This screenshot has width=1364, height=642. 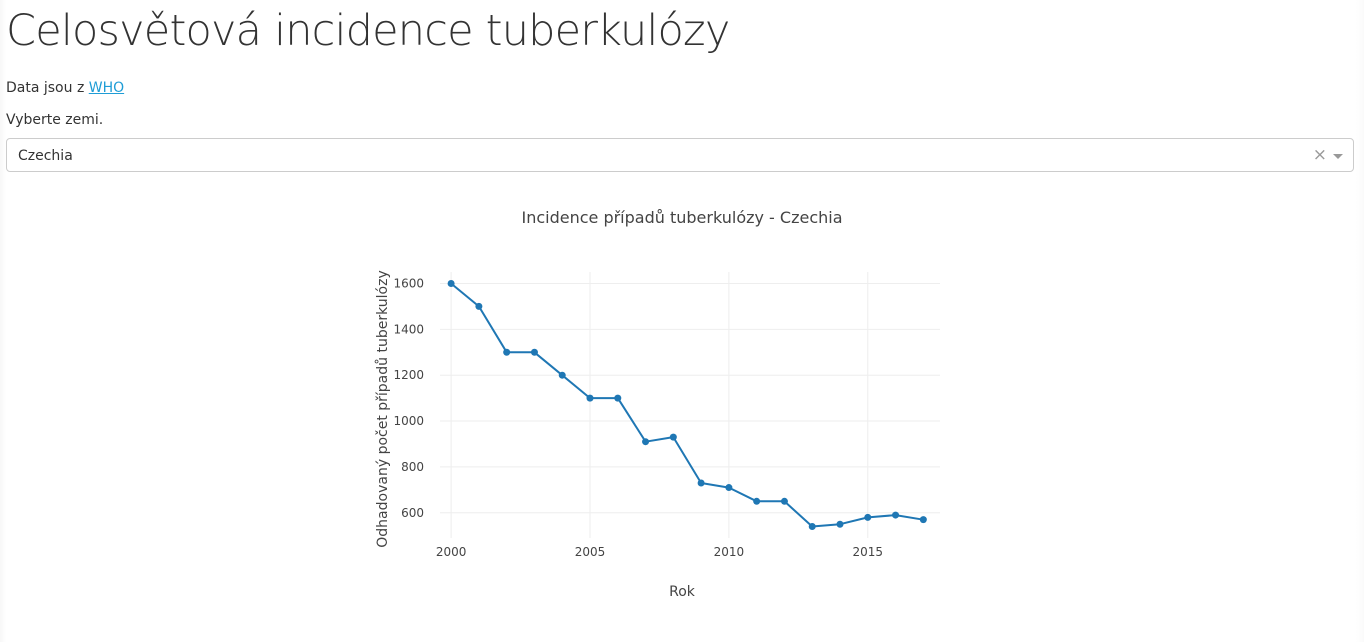 I want to click on data-point-2013, so click(x=812, y=527).